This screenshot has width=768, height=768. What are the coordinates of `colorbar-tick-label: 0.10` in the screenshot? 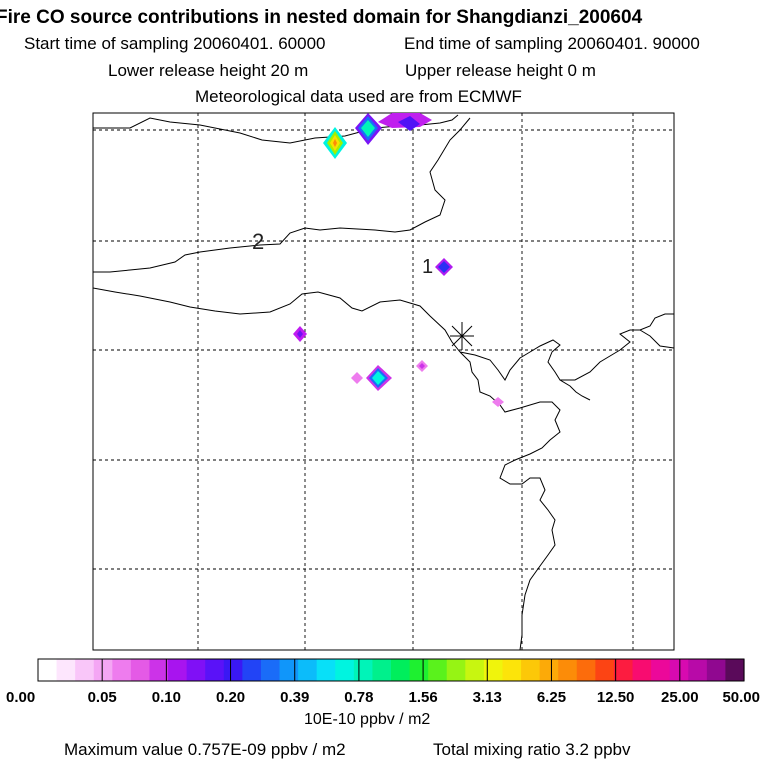 It's located at (166, 697).